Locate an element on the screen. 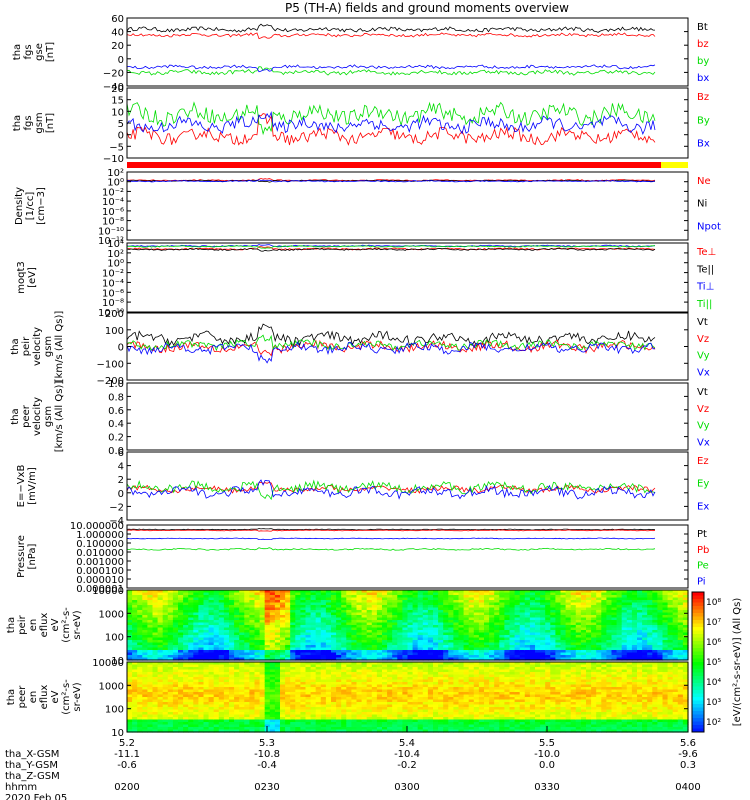 This screenshot has width=750, height=800. ylabel-density: [cm−3] is located at coordinates (41, 206).